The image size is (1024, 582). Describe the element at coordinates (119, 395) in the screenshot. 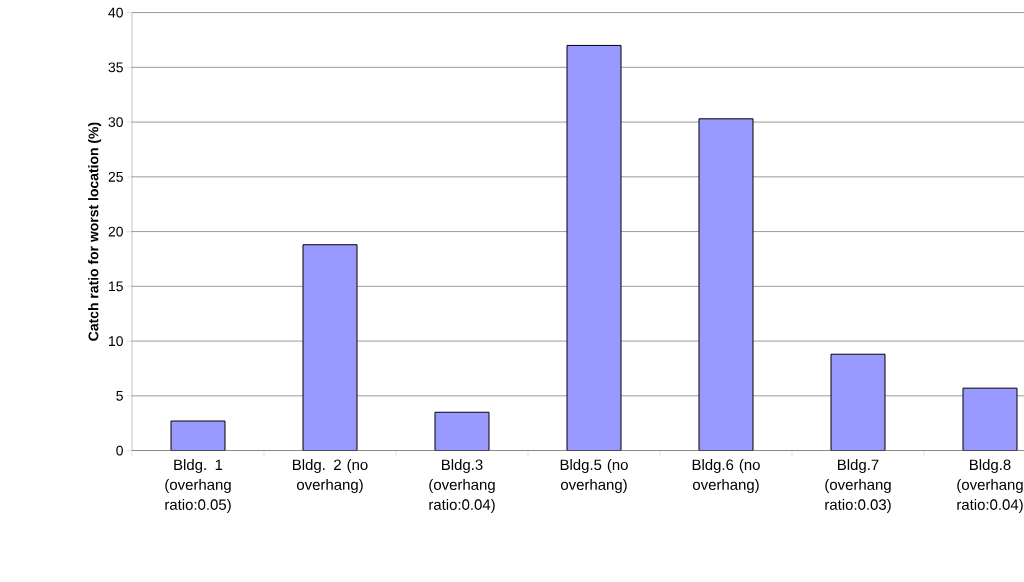

I see `y-tick-label: 5` at that location.